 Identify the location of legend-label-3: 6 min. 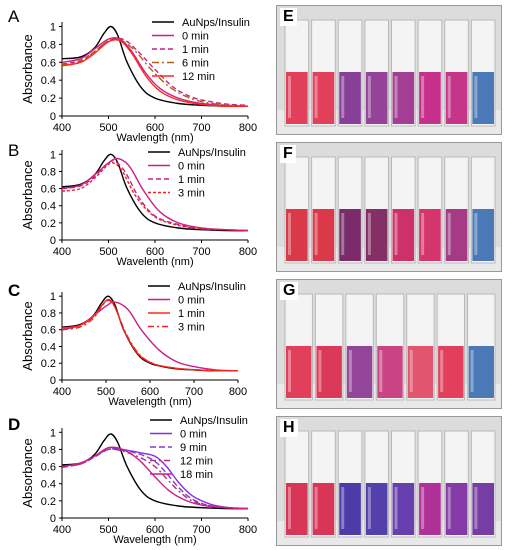
(195, 64).